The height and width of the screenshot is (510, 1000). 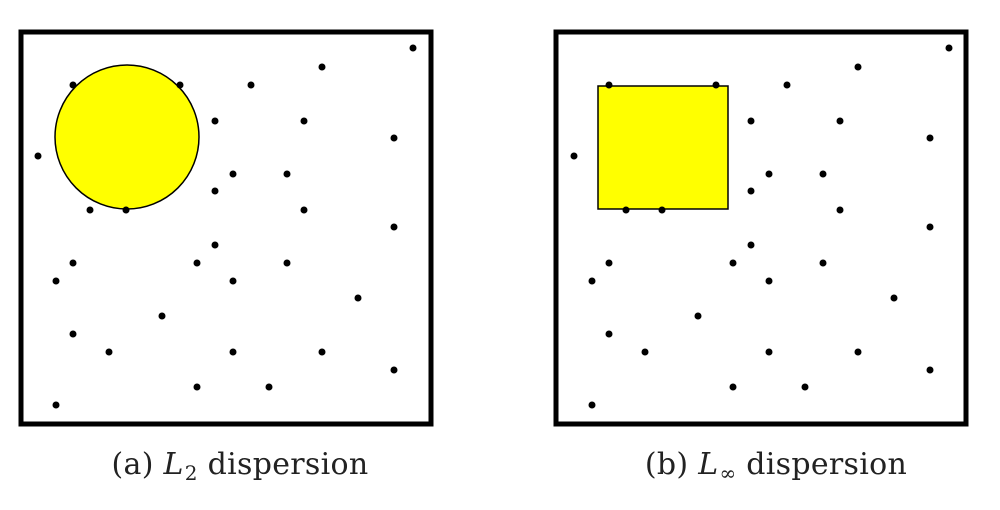 I want to click on caption-b: (b) L∞ dispersion, so click(x=776, y=466).